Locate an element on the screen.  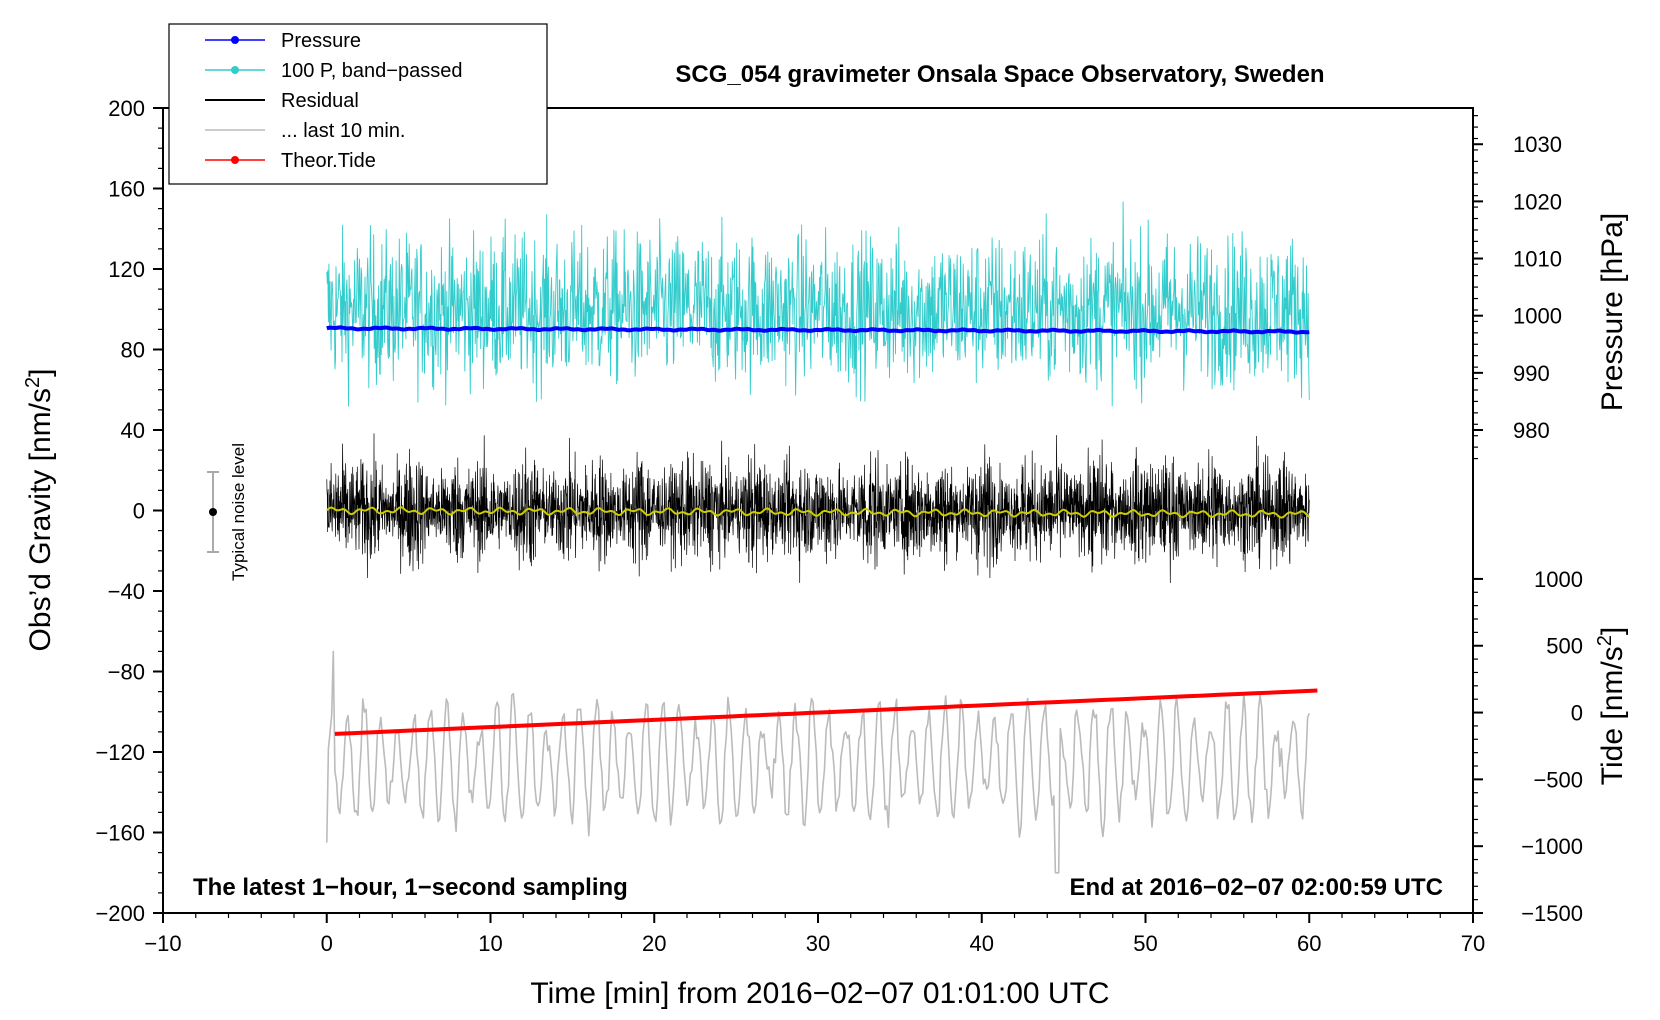
y-tick-label-tide: −500 is located at coordinates (1558, 779).